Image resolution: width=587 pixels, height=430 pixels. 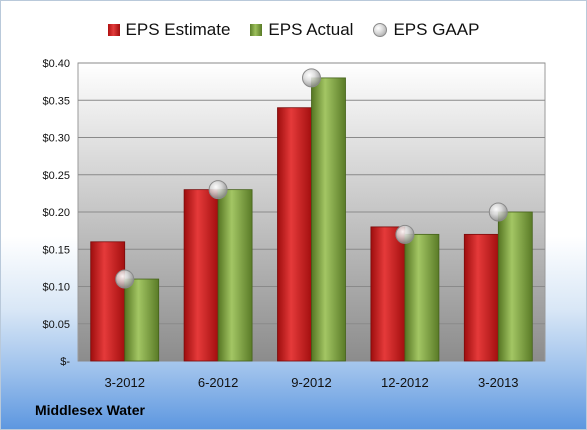 I want to click on legend-item-eps-gaap: EPS GAAP, so click(x=426, y=30).